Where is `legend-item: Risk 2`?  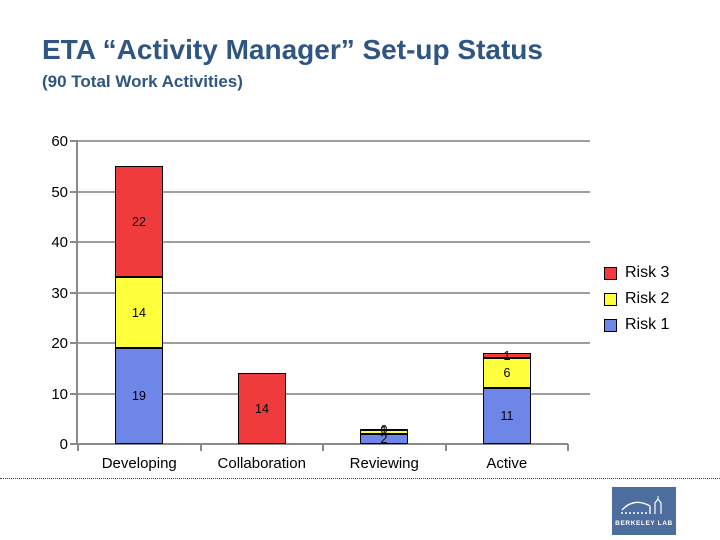 legend-item: Risk 2 is located at coordinates (636, 299).